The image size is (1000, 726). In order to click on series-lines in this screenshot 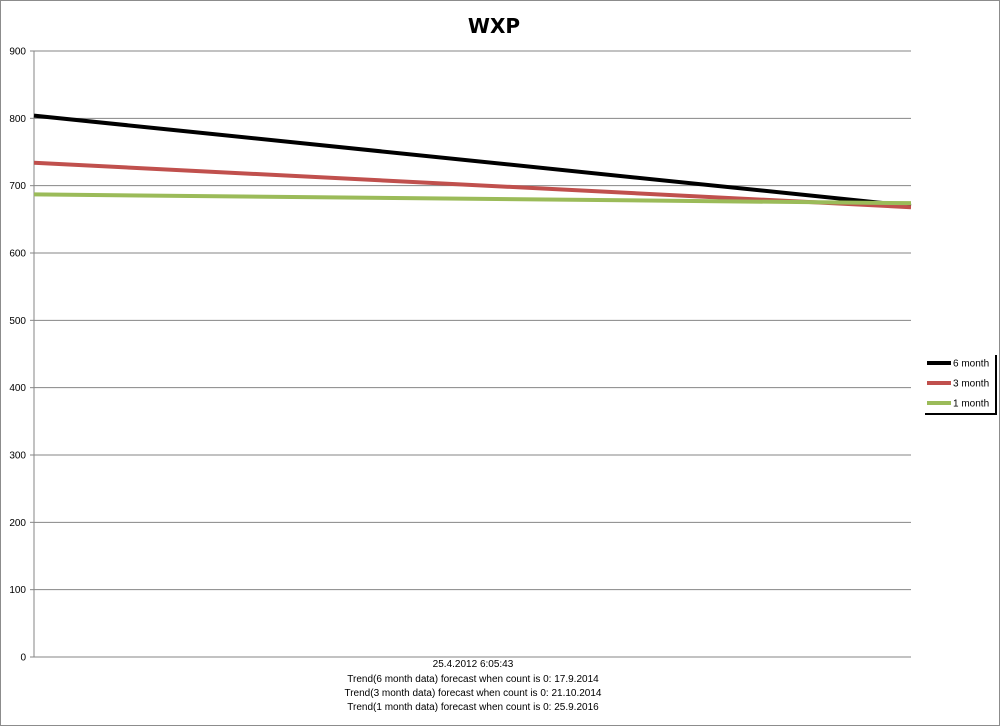, I will do `click(472, 161)`.